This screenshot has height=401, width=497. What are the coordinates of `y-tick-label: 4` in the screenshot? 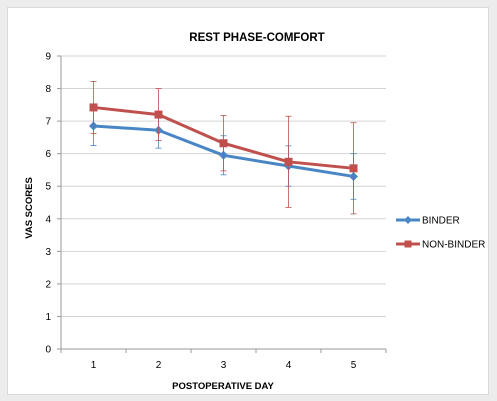 It's located at (48, 219).